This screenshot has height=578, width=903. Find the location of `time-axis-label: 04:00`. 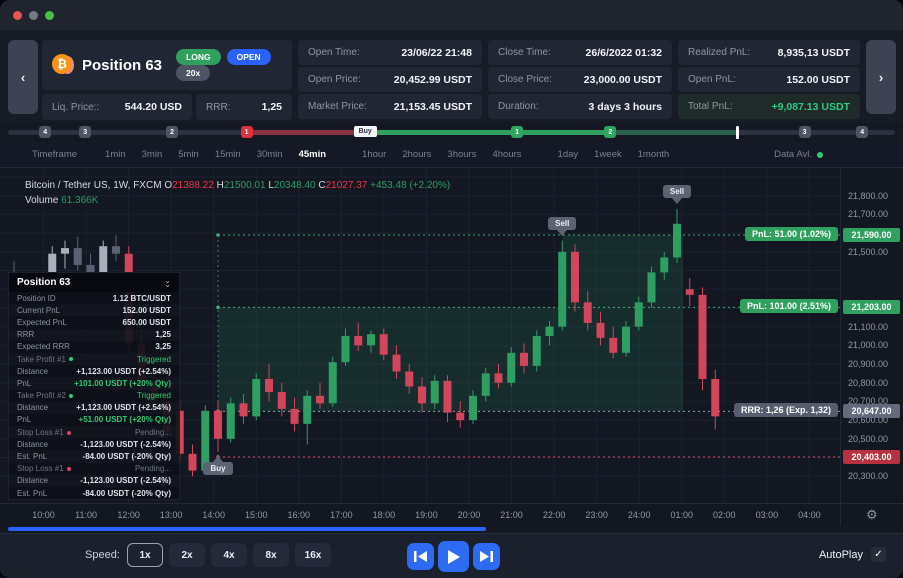

time-axis-label: 04:00 is located at coordinates (809, 515).